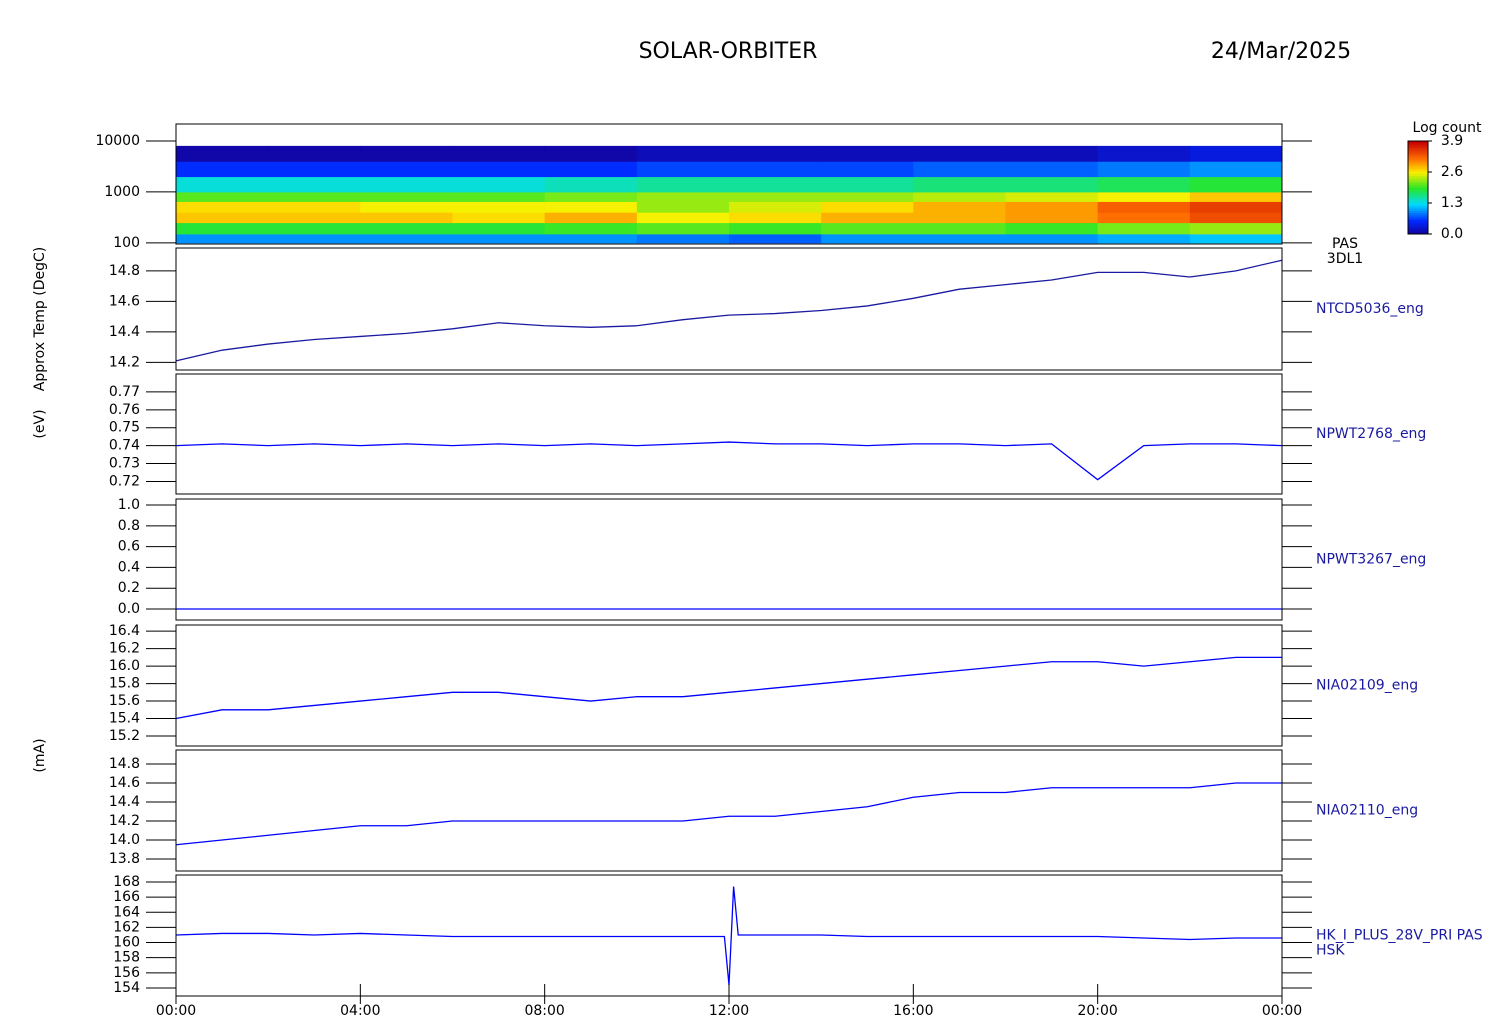  I want to click on colorbar-tick-label: 2.6, so click(1452, 172).